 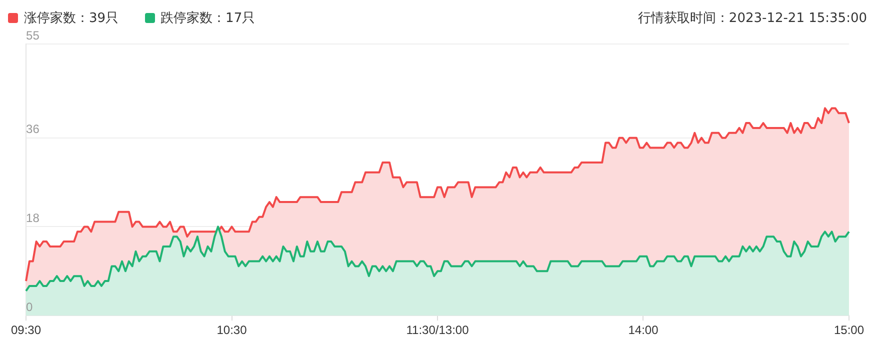 I want to click on legend-label: 跌停家数：17只, so click(x=208, y=18).